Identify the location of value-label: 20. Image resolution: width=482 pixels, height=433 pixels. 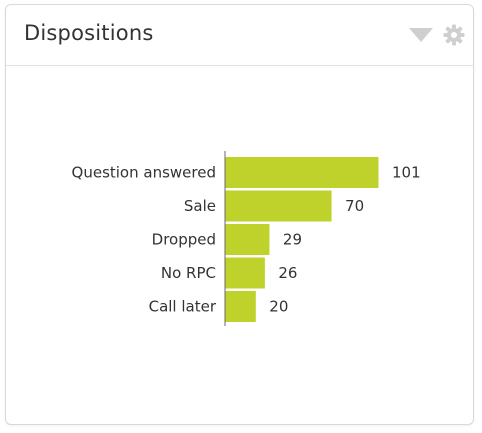
(278, 307).